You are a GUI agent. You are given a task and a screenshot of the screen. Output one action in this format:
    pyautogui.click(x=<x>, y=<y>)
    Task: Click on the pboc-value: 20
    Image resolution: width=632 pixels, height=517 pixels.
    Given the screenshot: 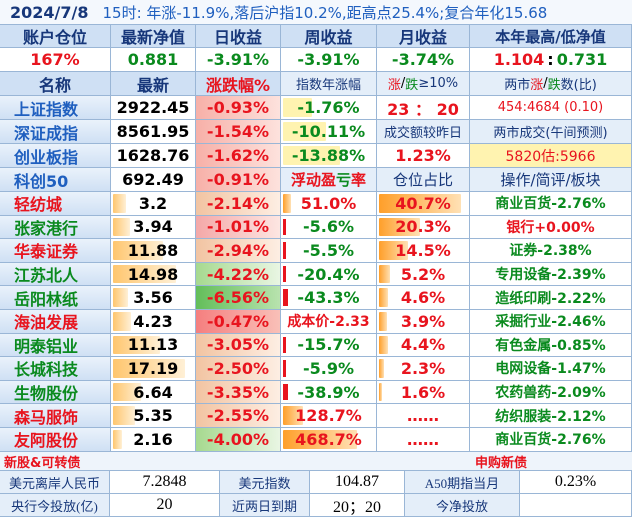 What is the action you would take?
    pyautogui.click(x=165, y=505)
    